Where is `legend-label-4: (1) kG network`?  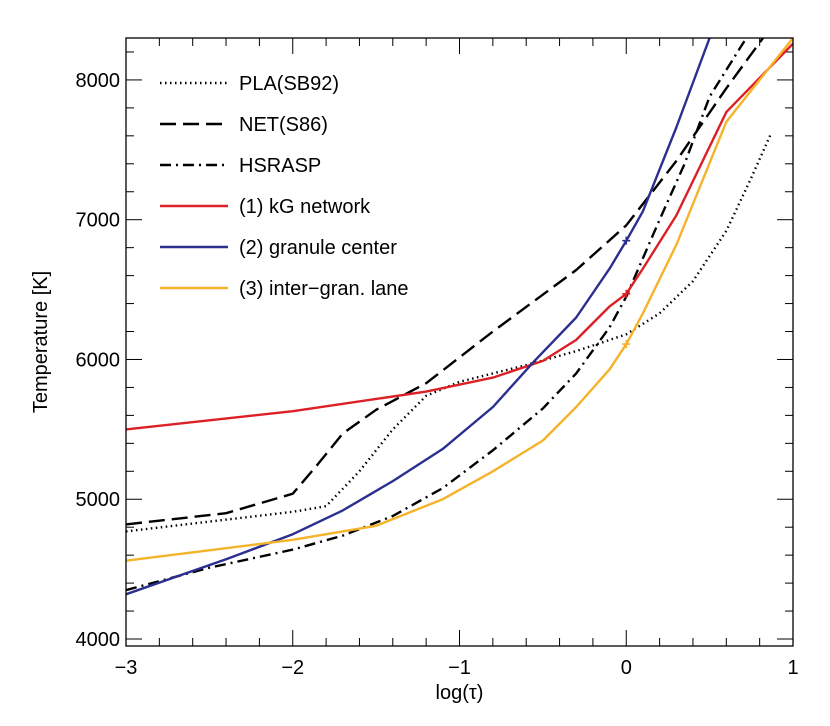
legend-label-4: (1) kG network is located at coordinates (305, 207).